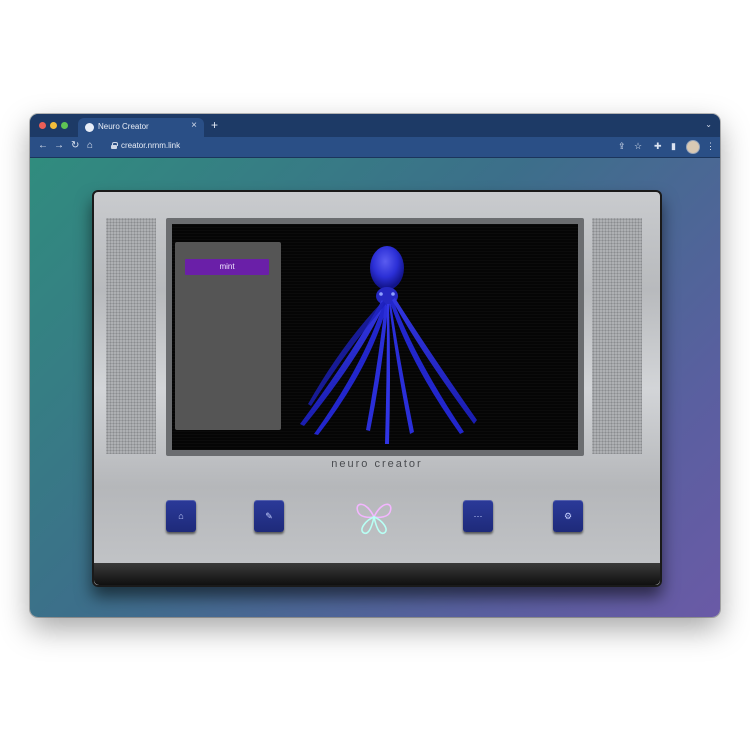 The image size is (750, 750). What do you see at coordinates (377, 574) in the screenshot?
I see `device-base` at bounding box center [377, 574].